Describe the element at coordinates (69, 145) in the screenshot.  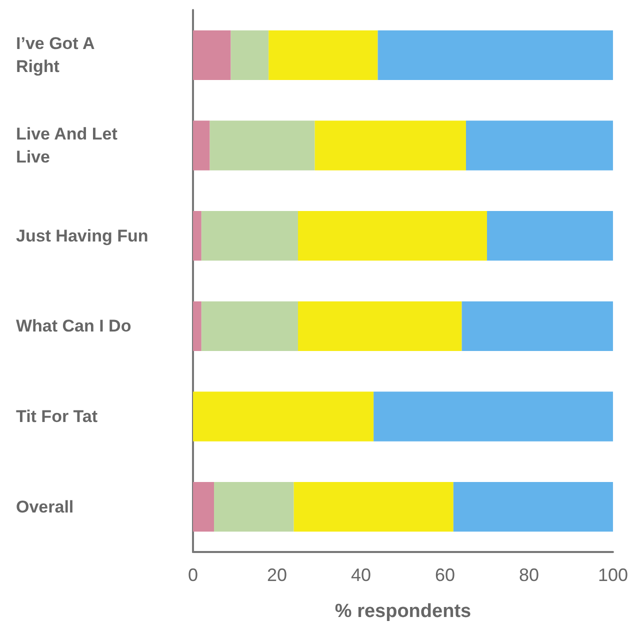
I see `y-tick-label: Live And Let Live` at that location.